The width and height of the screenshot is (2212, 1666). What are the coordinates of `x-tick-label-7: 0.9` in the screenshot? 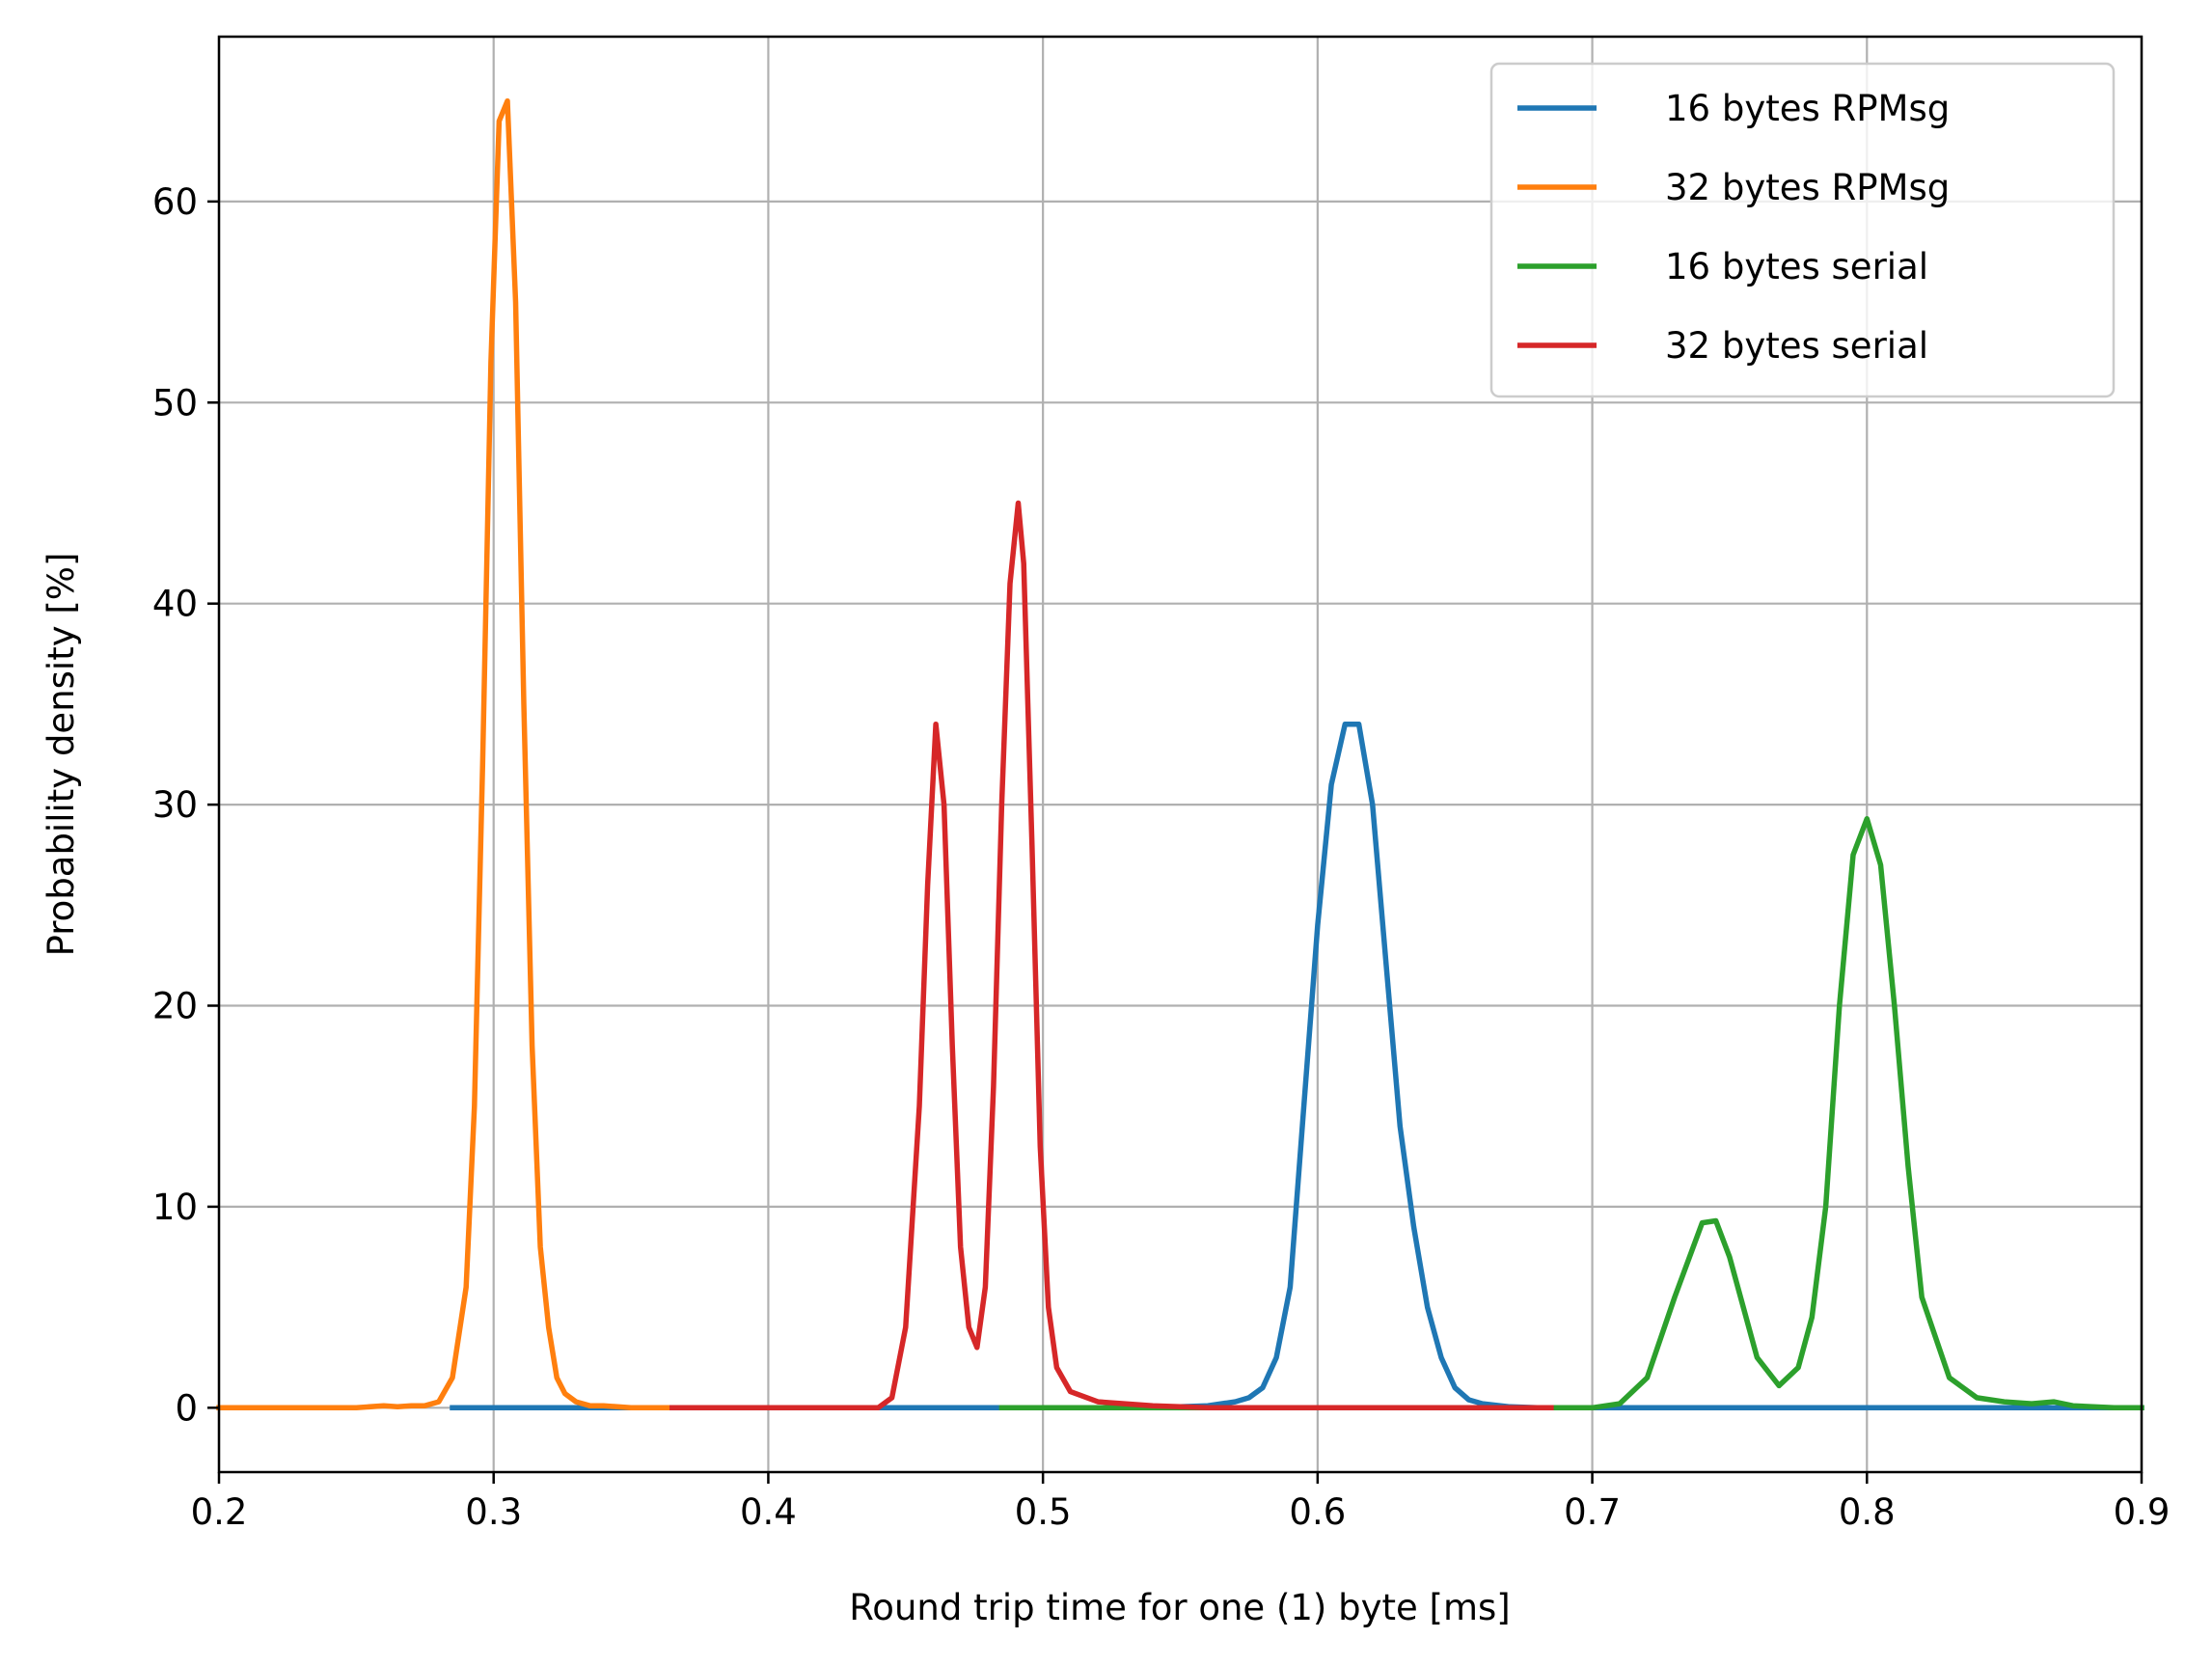 It's located at (2142, 1512).